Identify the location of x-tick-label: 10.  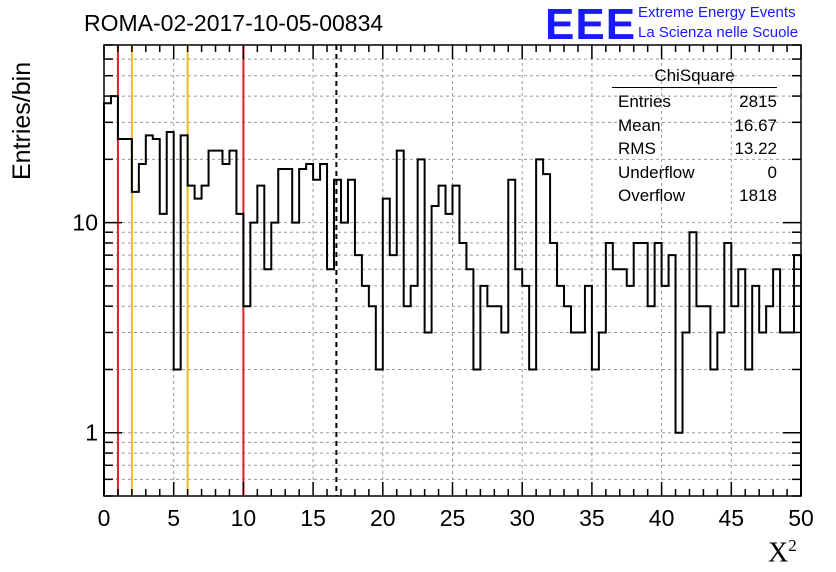
(244, 518).